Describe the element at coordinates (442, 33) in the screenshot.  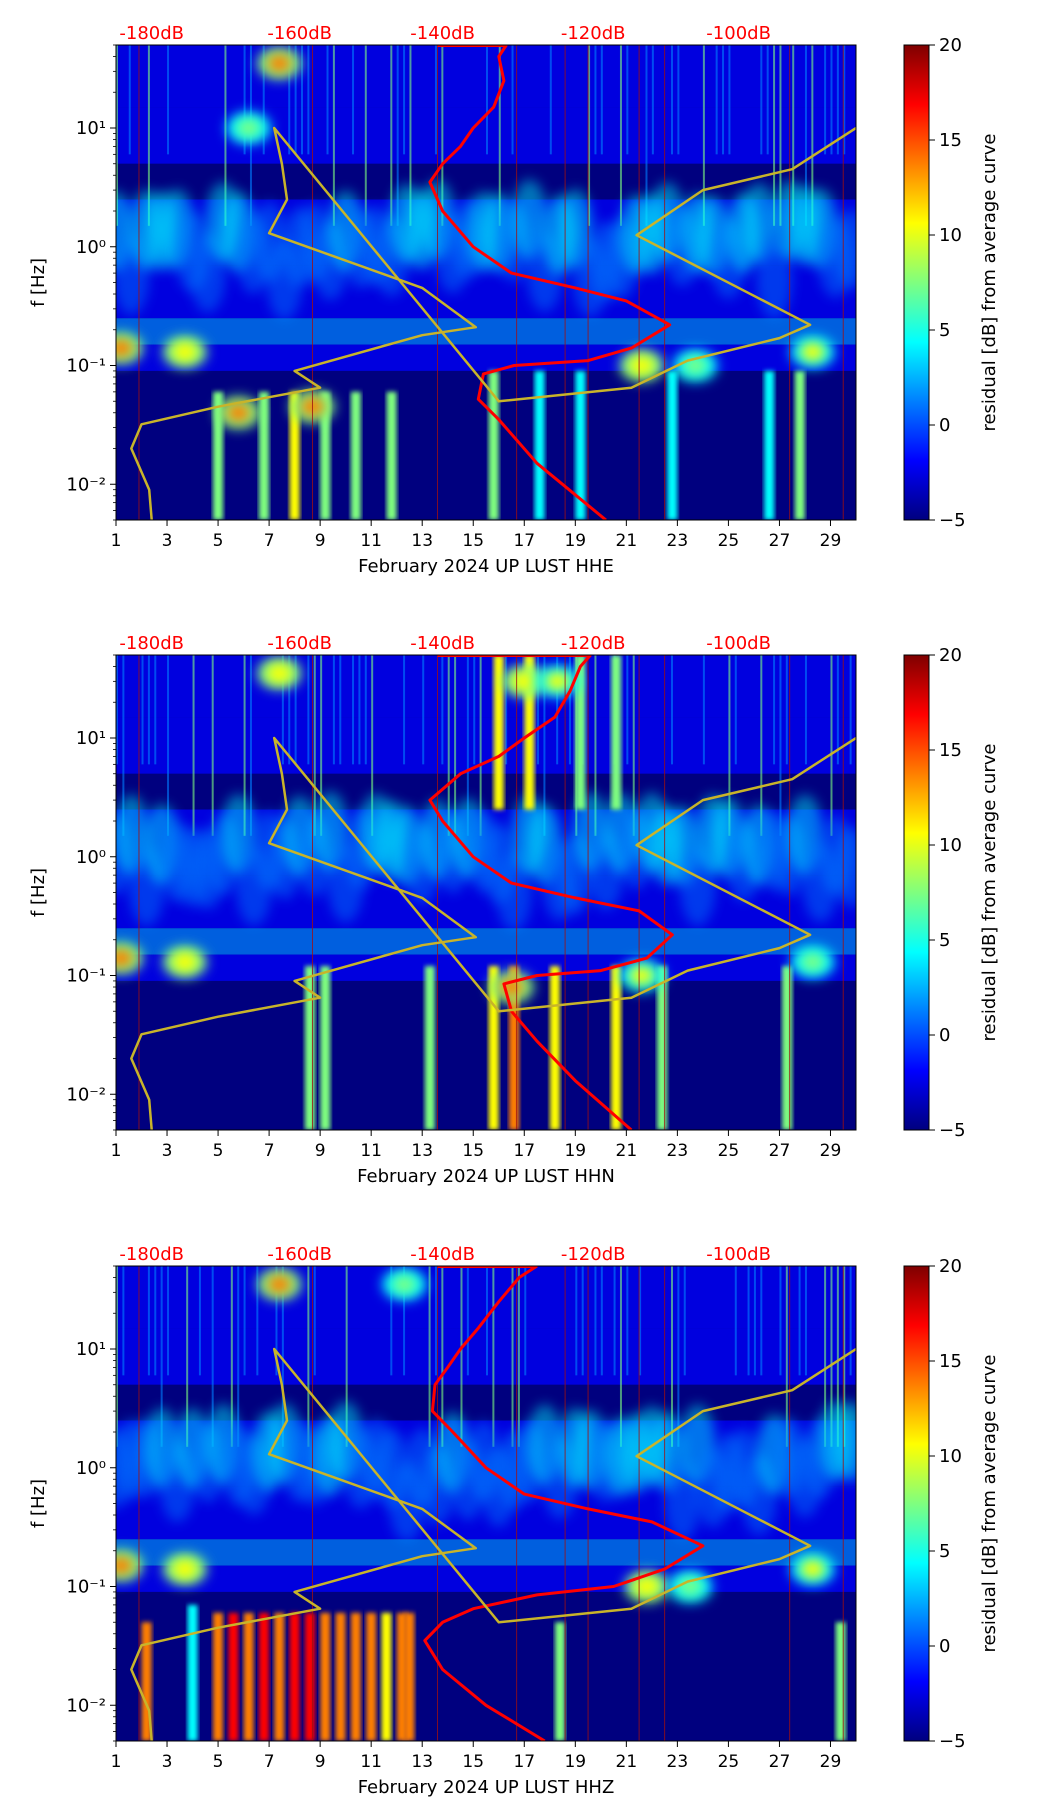
I see `db-scale-label: -140dB` at that location.